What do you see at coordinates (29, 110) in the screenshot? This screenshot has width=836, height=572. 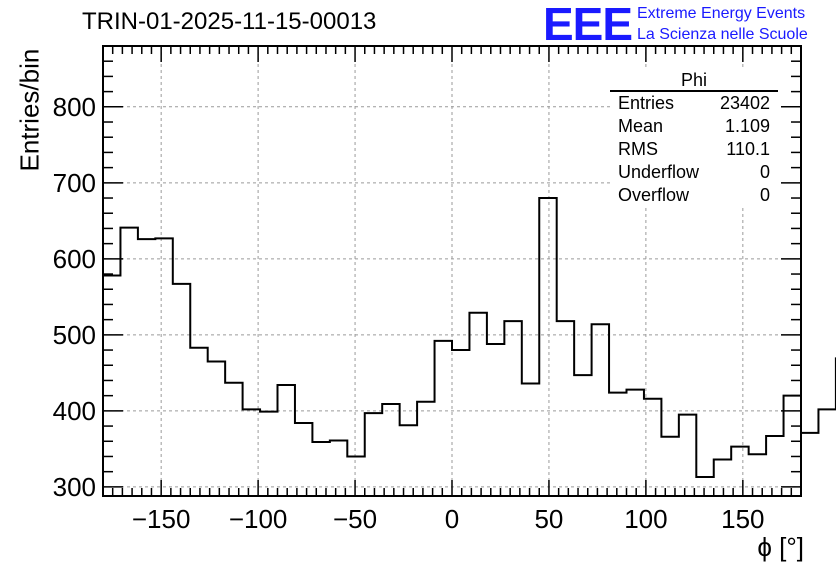 I see `y-axis-label: Entries/bin` at bounding box center [29, 110].